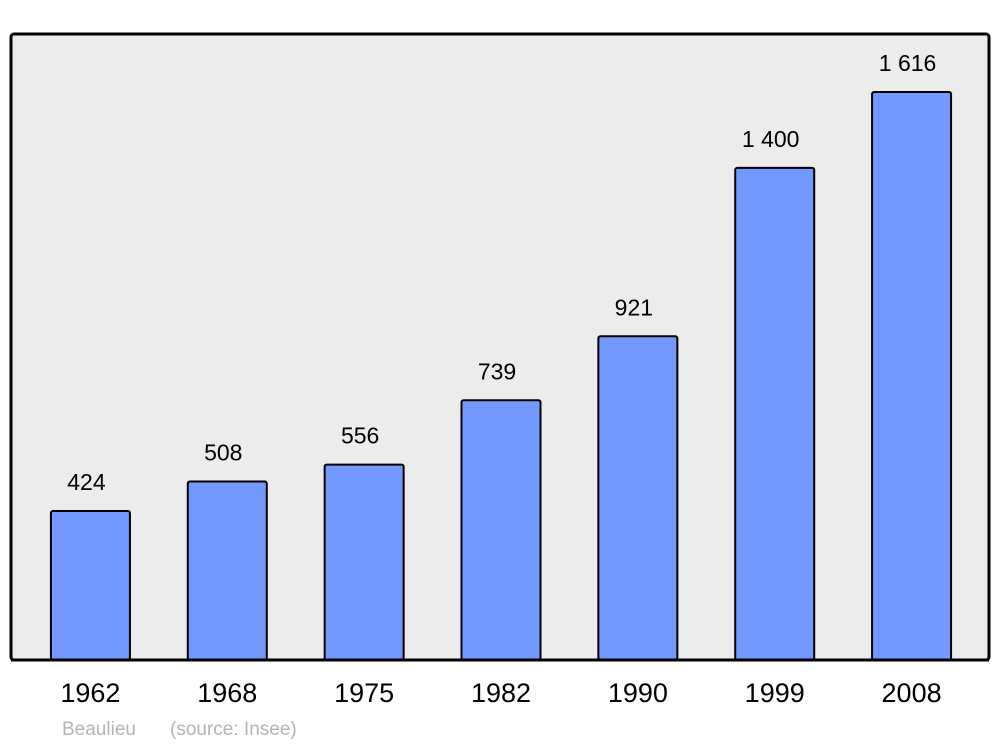 The image size is (1000, 747). What do you see at coordinates (223, 453) in the screenshot?
I see `data-label: 508` at bounding box center [223, 453].